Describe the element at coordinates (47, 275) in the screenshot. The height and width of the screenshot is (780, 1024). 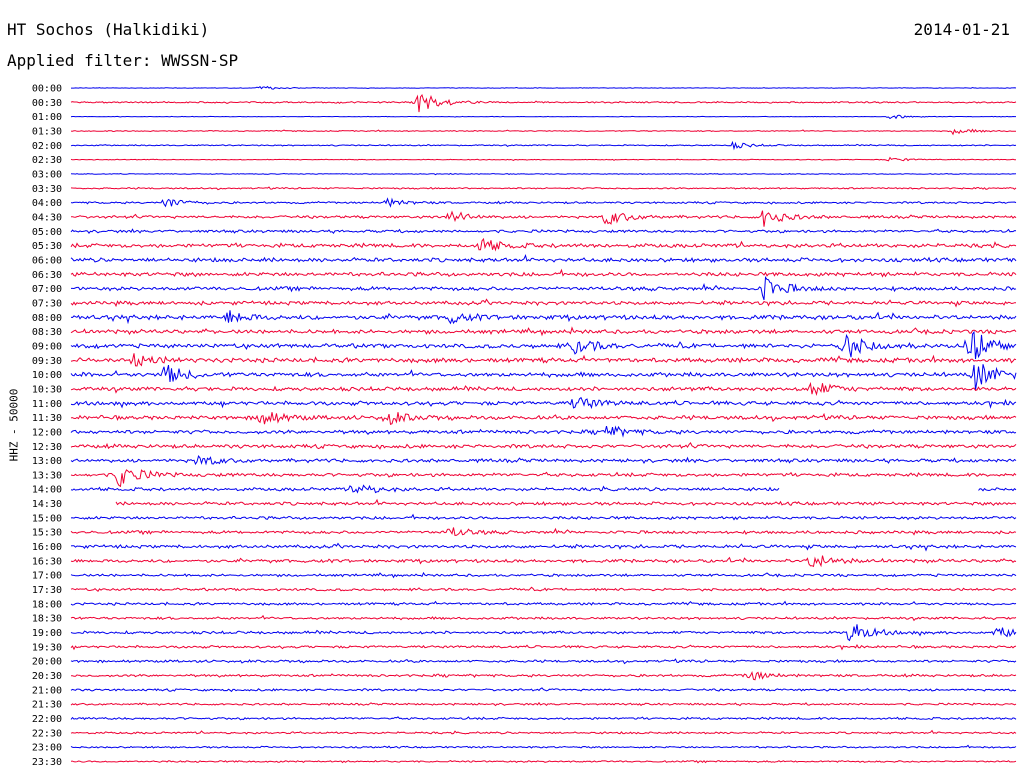
I see `row-time-label: 06:30` at that location.